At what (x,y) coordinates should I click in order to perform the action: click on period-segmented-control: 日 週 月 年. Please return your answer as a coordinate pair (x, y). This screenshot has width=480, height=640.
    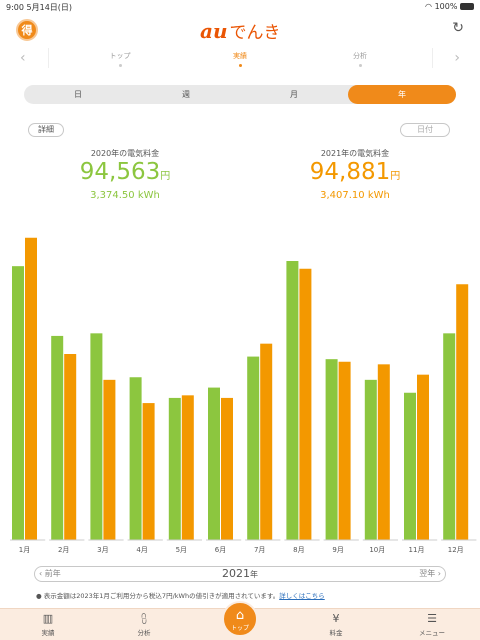
    Looking at the image, I should click on (240, 94).